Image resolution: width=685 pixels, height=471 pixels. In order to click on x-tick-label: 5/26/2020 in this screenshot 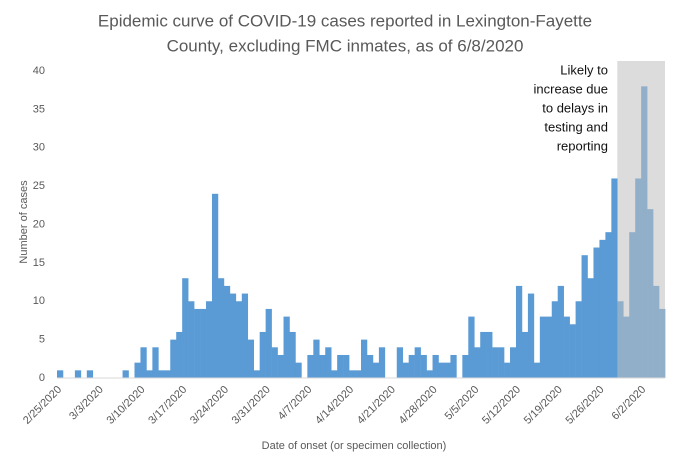, I will do `click(584, 405)`.